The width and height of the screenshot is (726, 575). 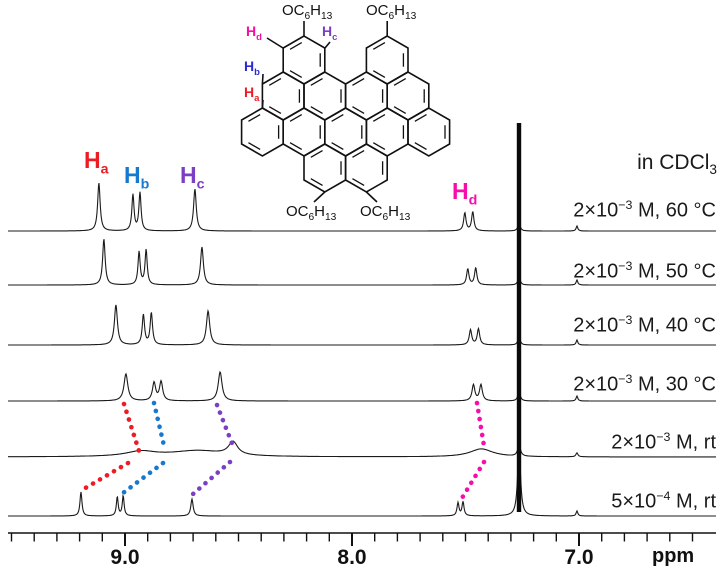 What do you see at coordinates (192, 177) in the screenshot?
I see `peak-label-hc: Hc` at bounding box center [192, 177].